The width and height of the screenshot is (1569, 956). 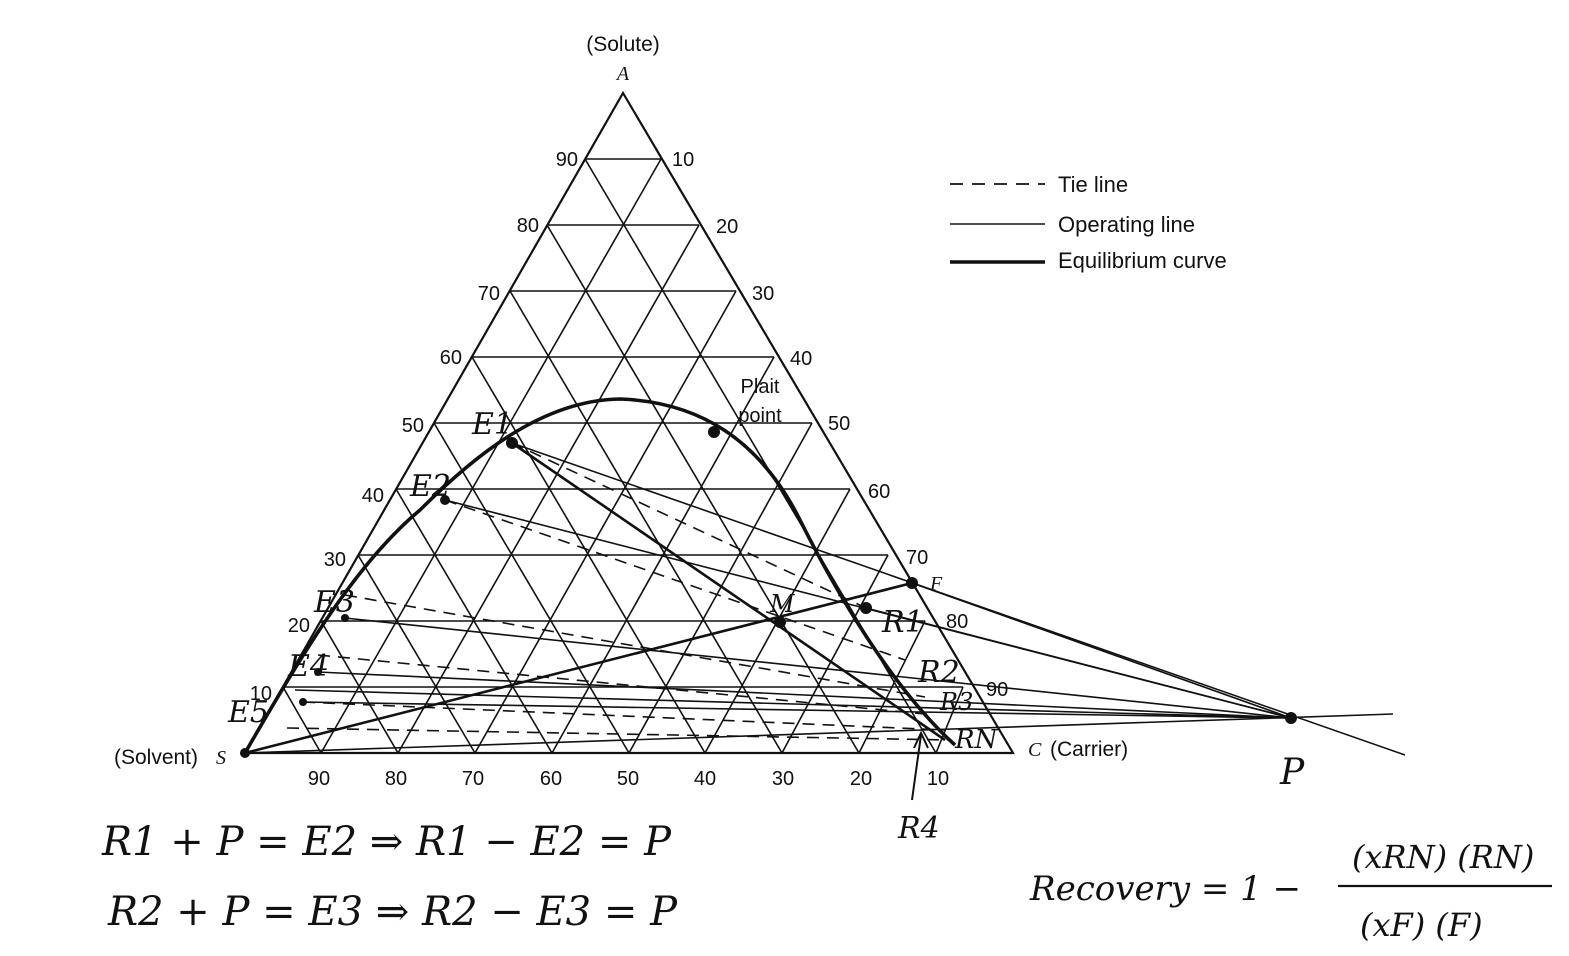 What do you see at coordinates (318, 672) in the screenshot?
I see `point-E4` at bounding box center [318, 672].